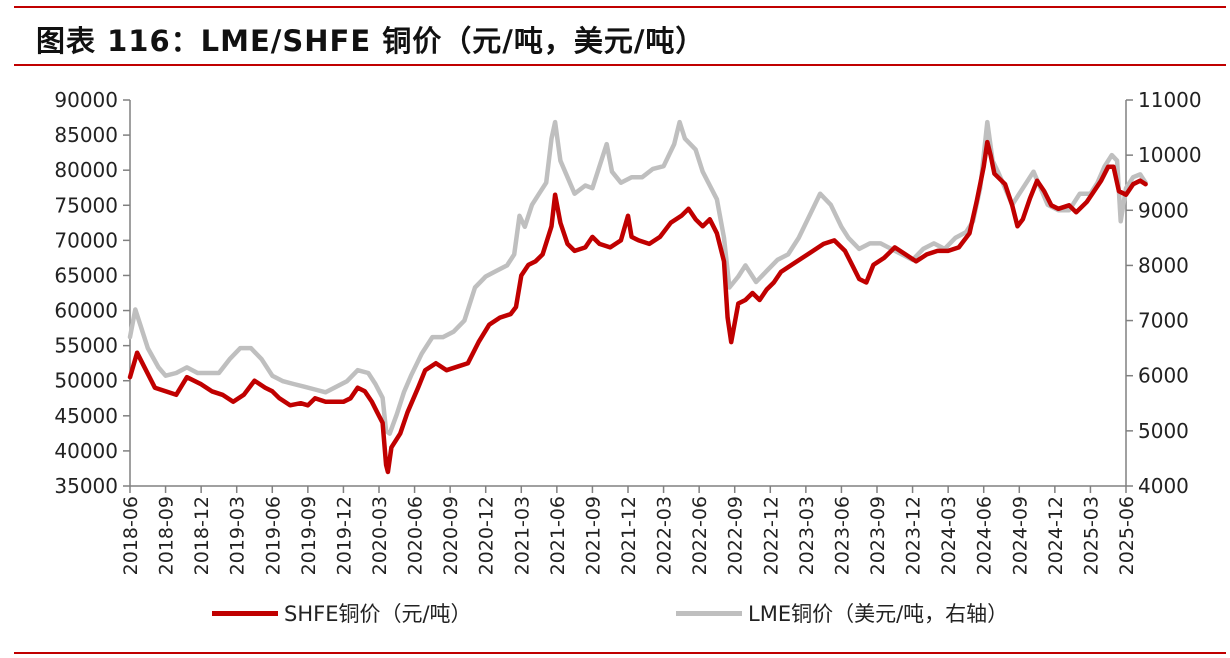 The height and width of the screenshot is (658, 1230). Describe the element at coordinates (344, 535) in the screenshot. I see `x-tick-label: 2019-12` at that location.